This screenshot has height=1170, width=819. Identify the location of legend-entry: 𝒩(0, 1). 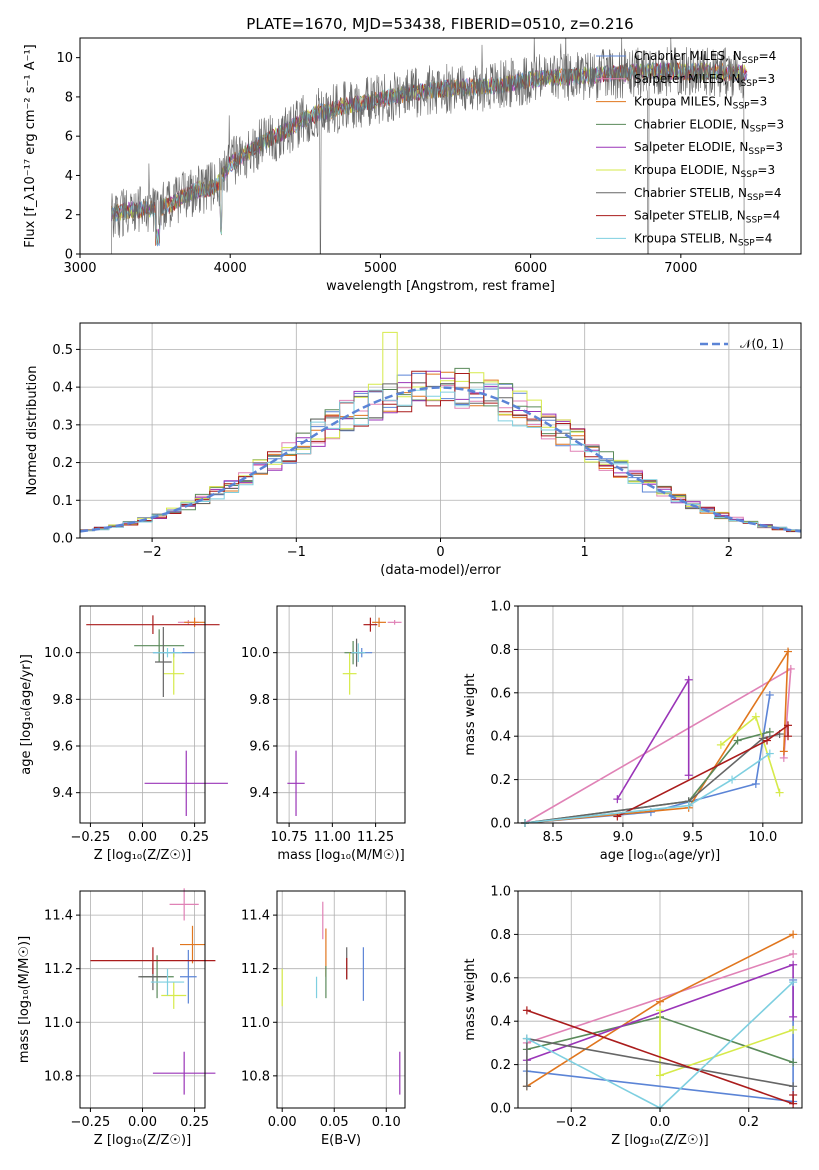
(762, 344).